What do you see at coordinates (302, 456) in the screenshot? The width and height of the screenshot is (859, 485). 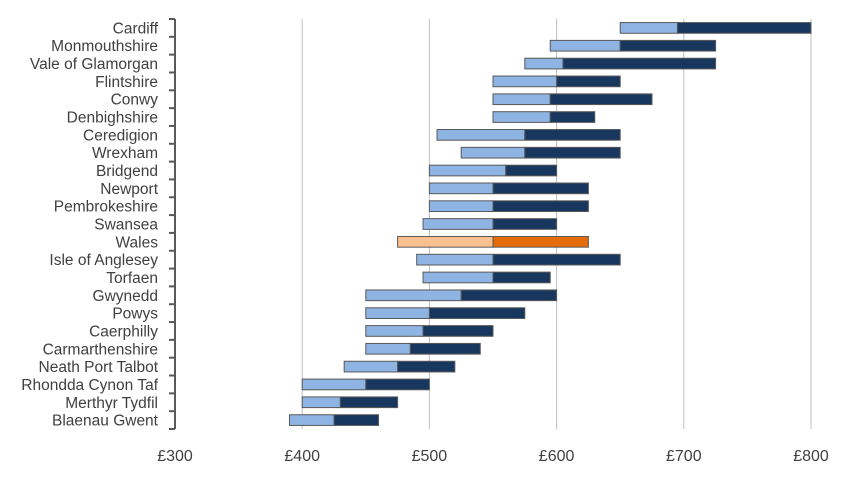 I see `x-tick-label: £400` at bounding box center [302, 456].